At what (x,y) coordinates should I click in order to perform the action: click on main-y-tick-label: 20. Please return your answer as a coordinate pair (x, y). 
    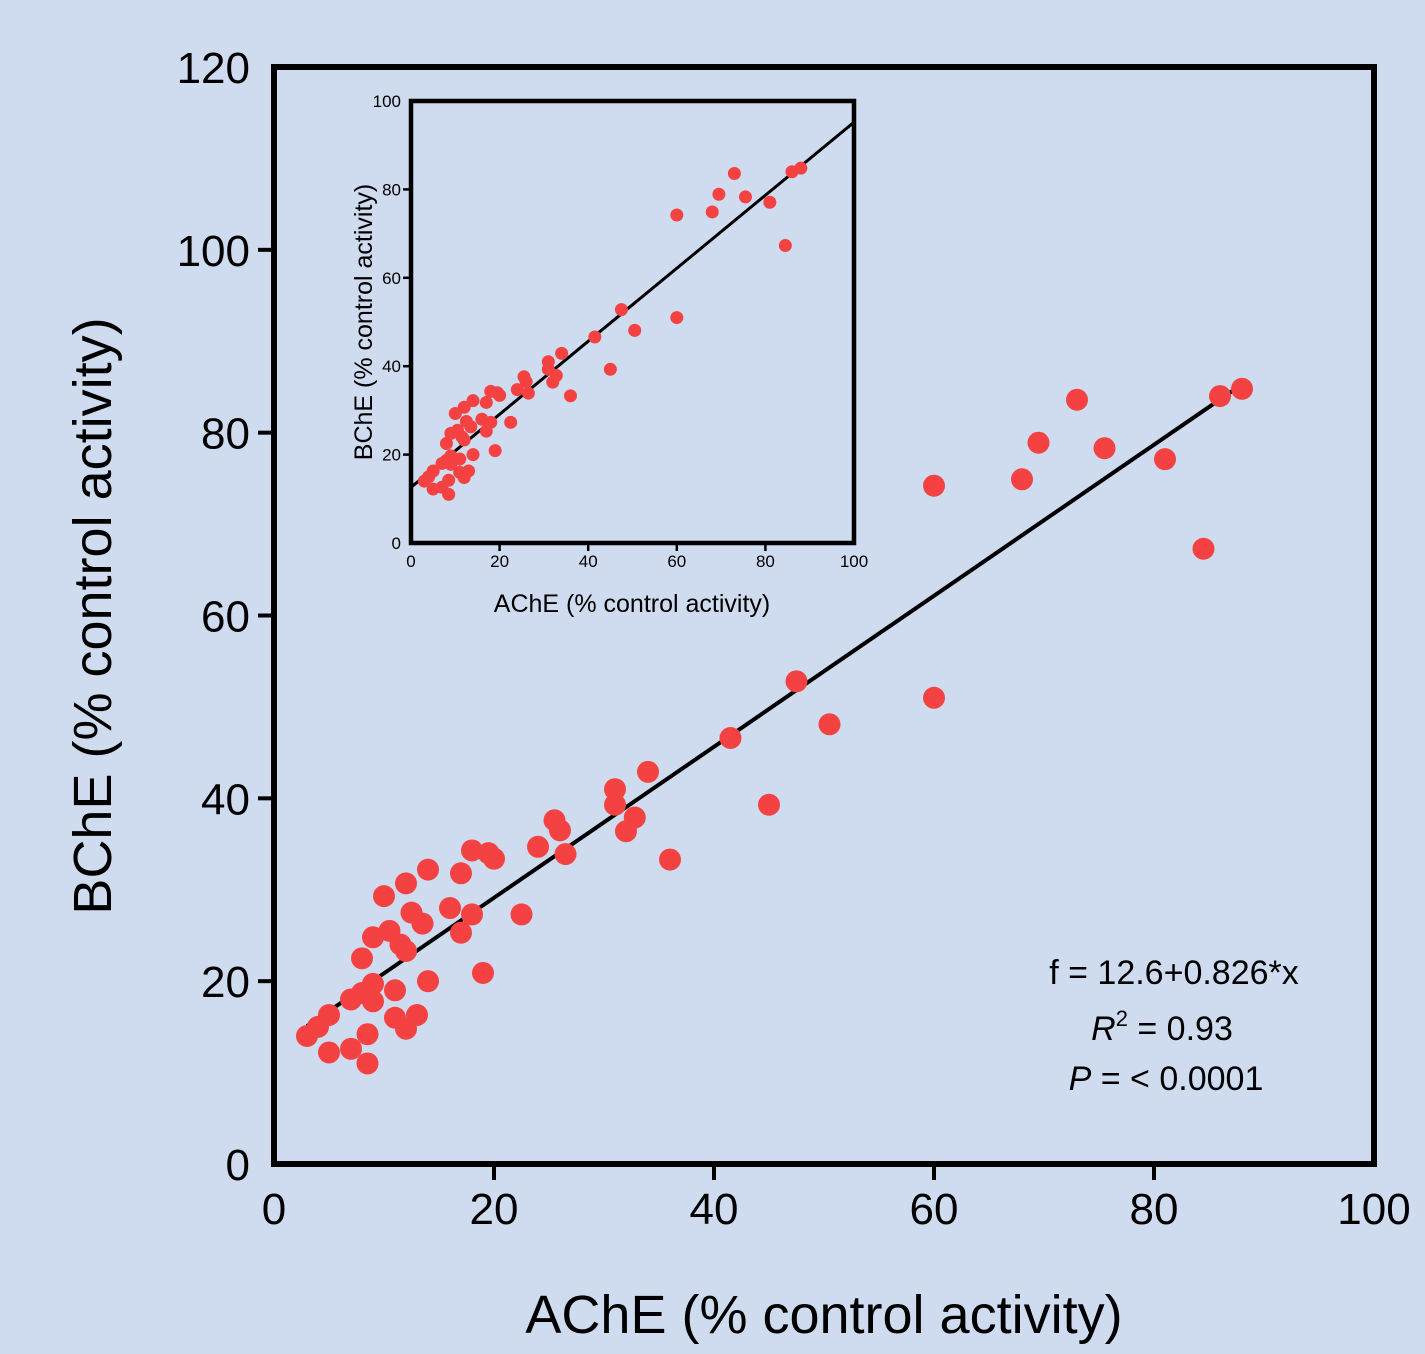
    Looking at the image, I should click on (225, 982).